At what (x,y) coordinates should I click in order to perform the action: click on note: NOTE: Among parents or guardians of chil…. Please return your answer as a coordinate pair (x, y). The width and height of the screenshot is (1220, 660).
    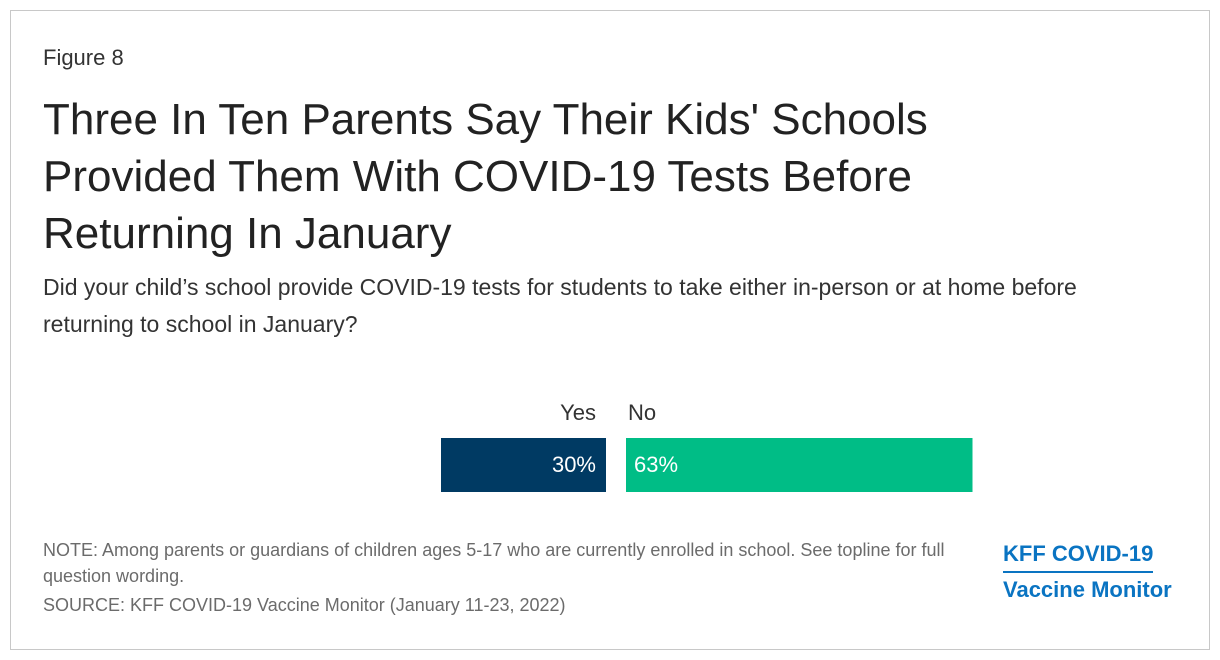
    Looking at the image, I should click on (494, 563).